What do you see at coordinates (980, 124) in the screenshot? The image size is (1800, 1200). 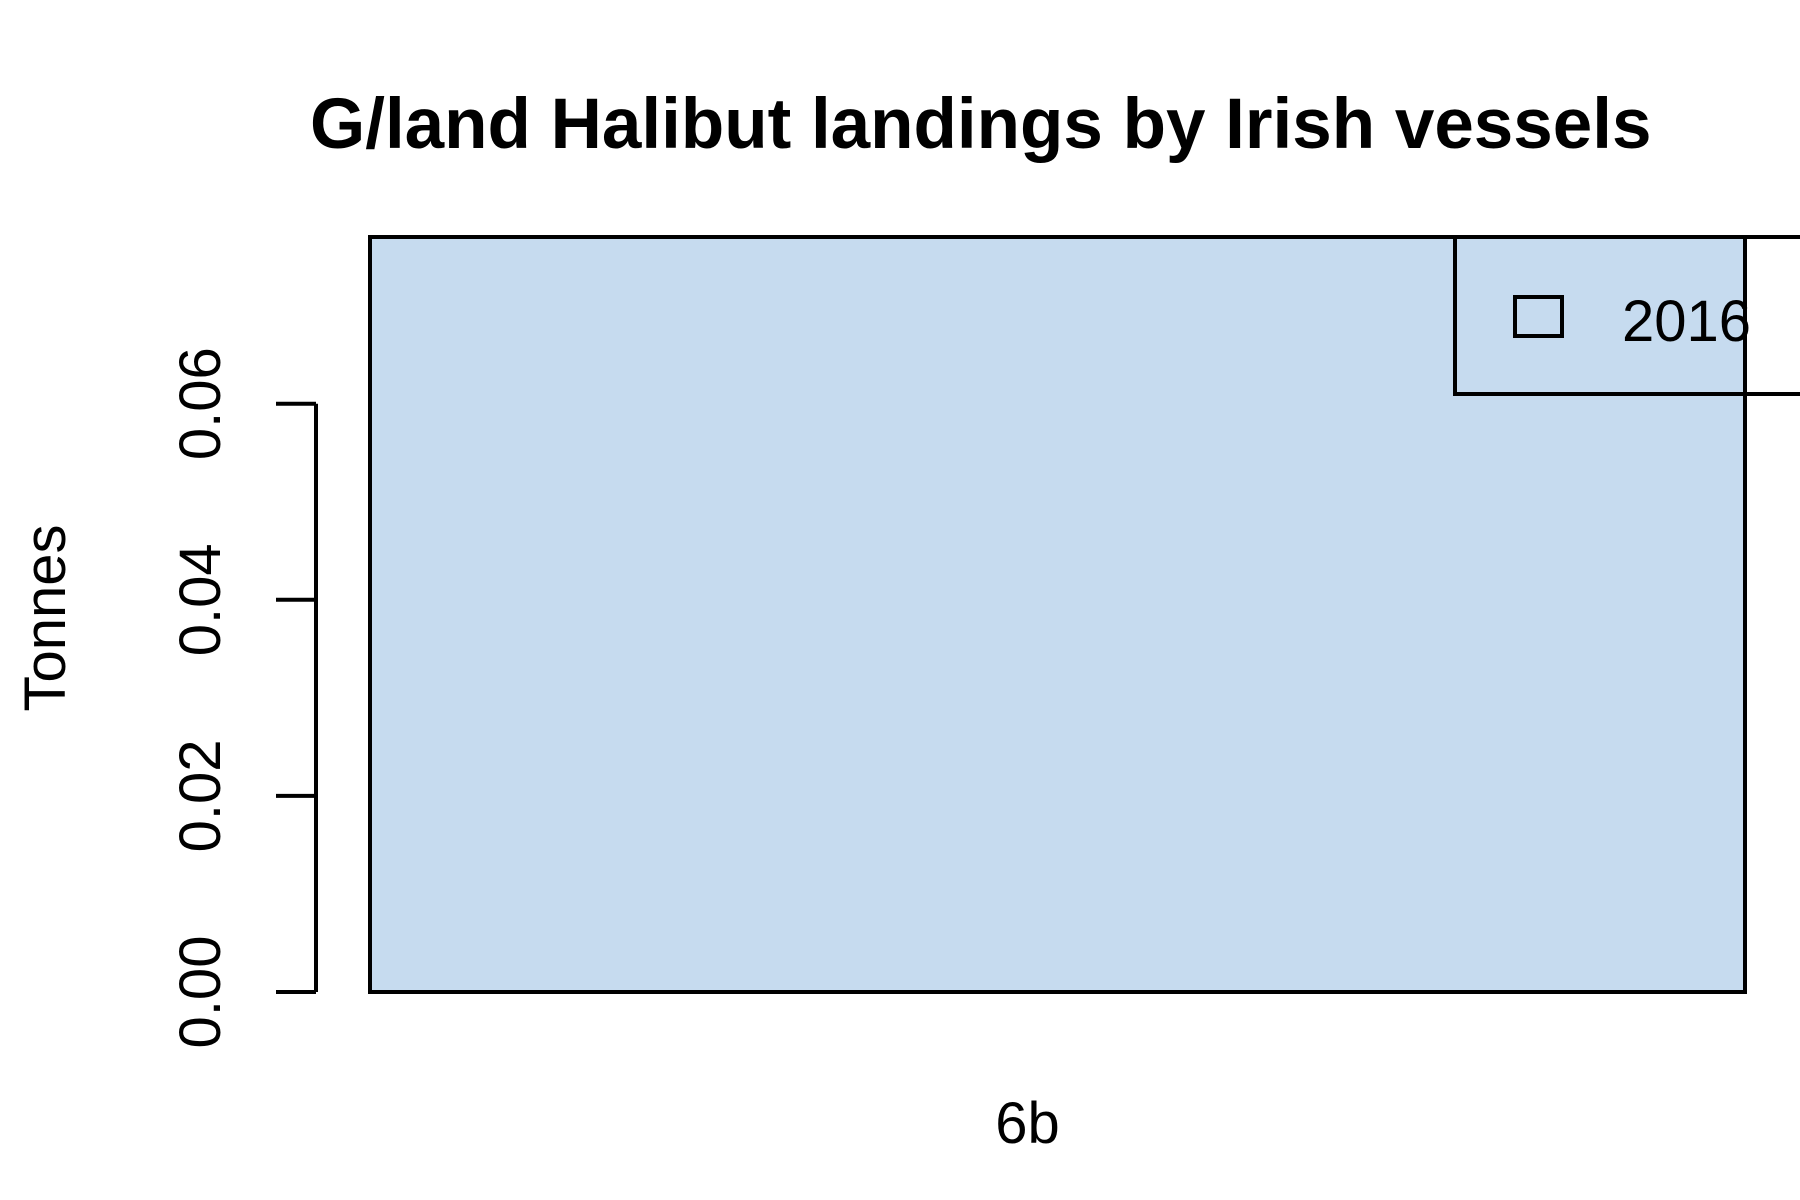 I see `chart-title: G/land Halibut landings by Irish vessels` at bounding box center [980, 124].